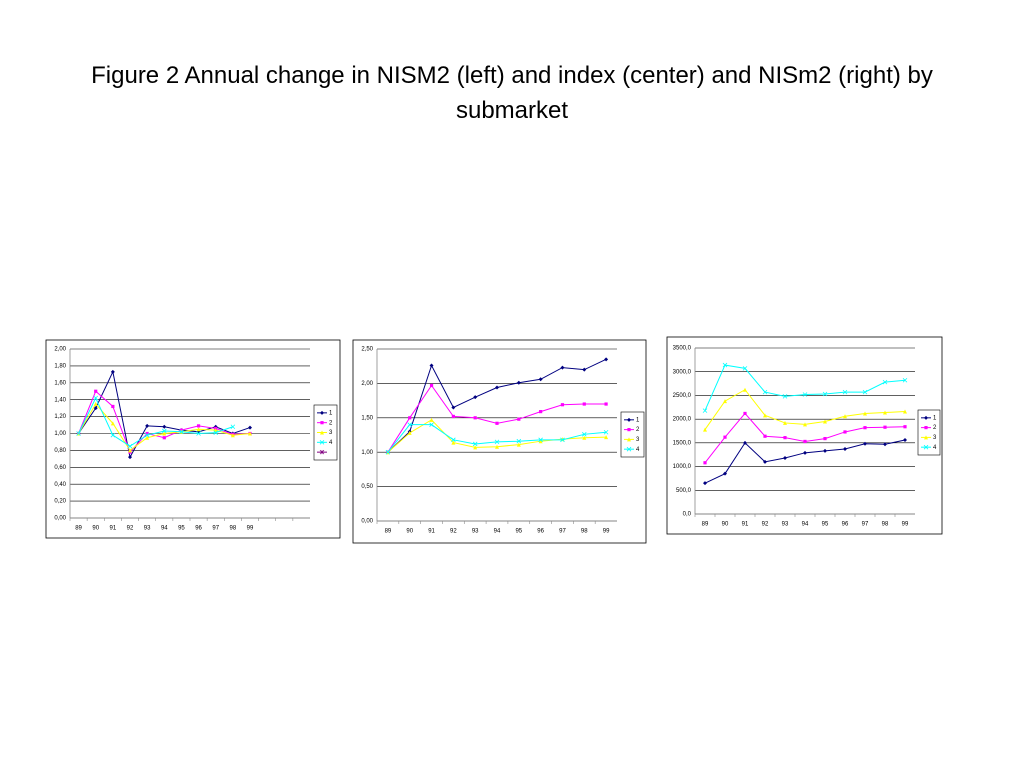 This screenshot has height=768, width=1024. I want to click on x-tick-label: 91, so click(113, 529).